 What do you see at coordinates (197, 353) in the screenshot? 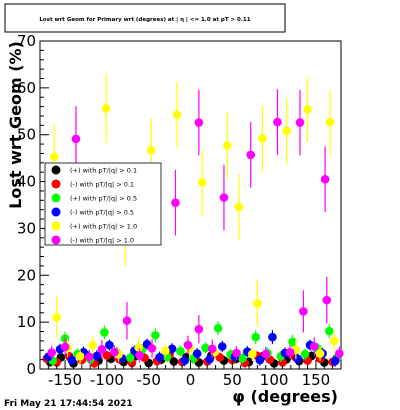
I see `data-point-s3-p12` at bounding box center [197, 353].